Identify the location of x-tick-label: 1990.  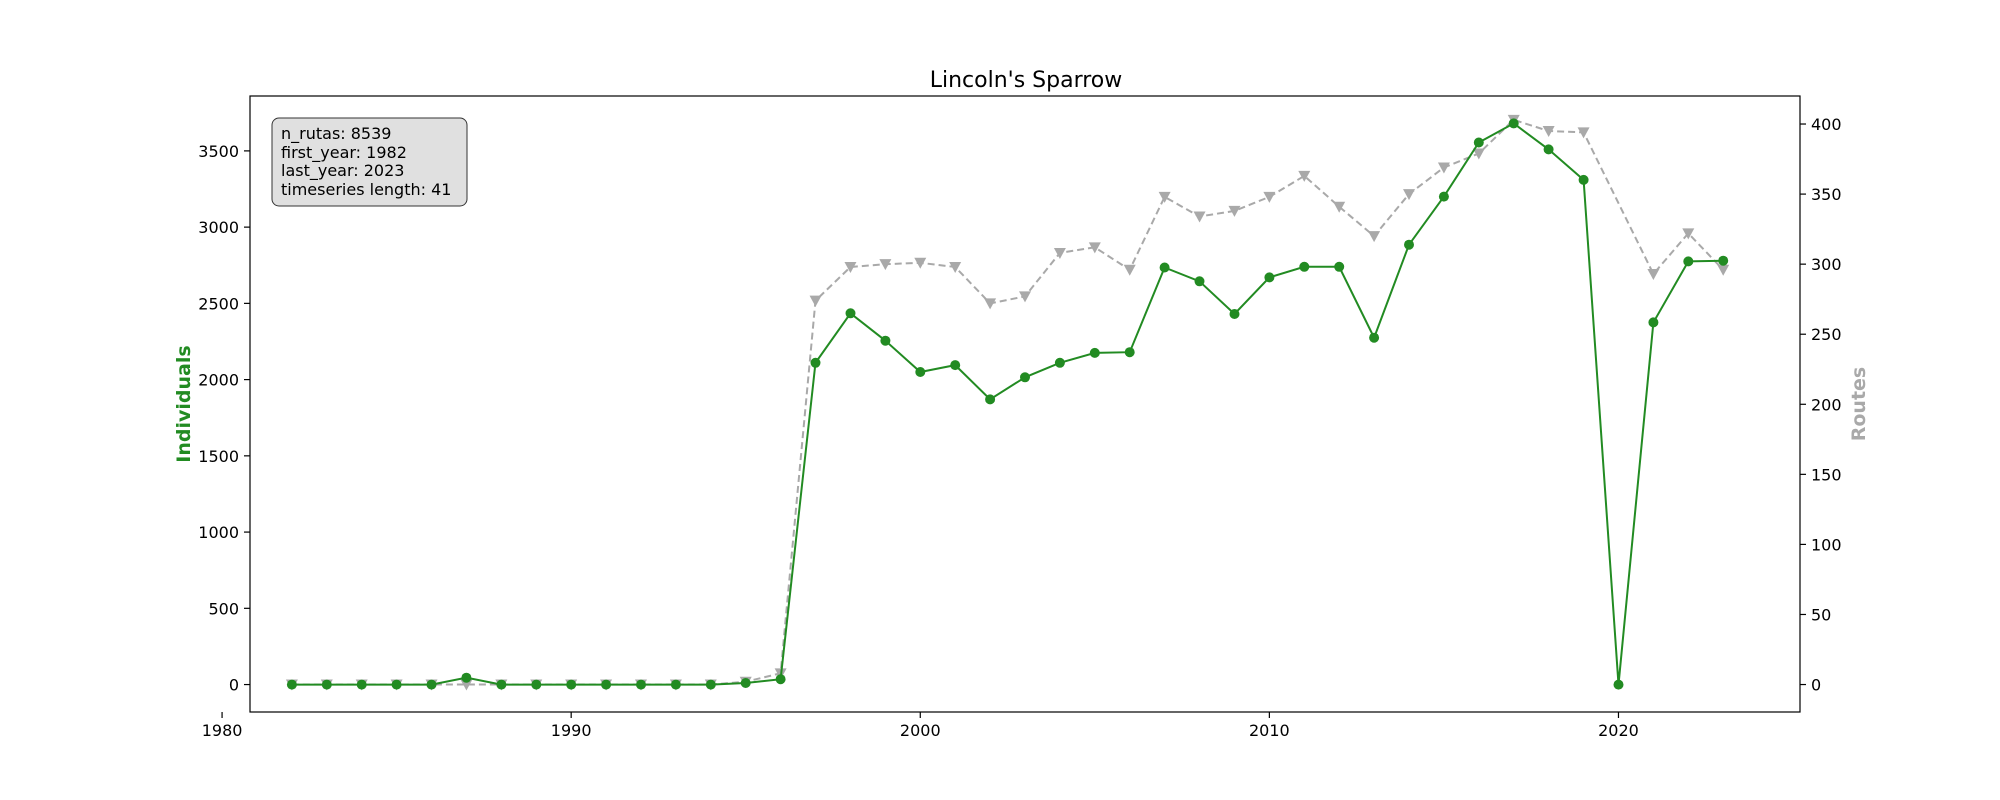
(571, 730).